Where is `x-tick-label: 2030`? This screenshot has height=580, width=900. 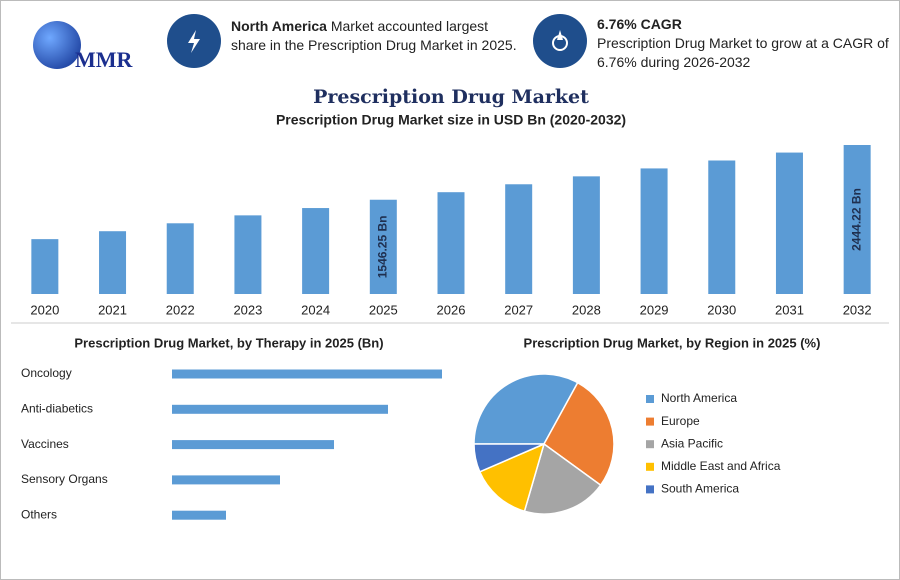
x-tick-label: 2030 is located at coordinates (721, 309).